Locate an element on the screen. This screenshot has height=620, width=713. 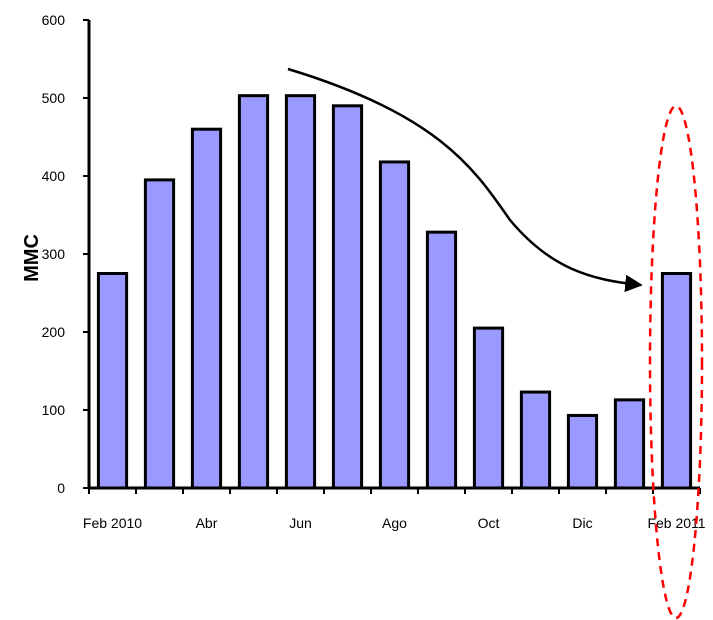
y-tick-label: 0 is located at coordinates (61, 488).